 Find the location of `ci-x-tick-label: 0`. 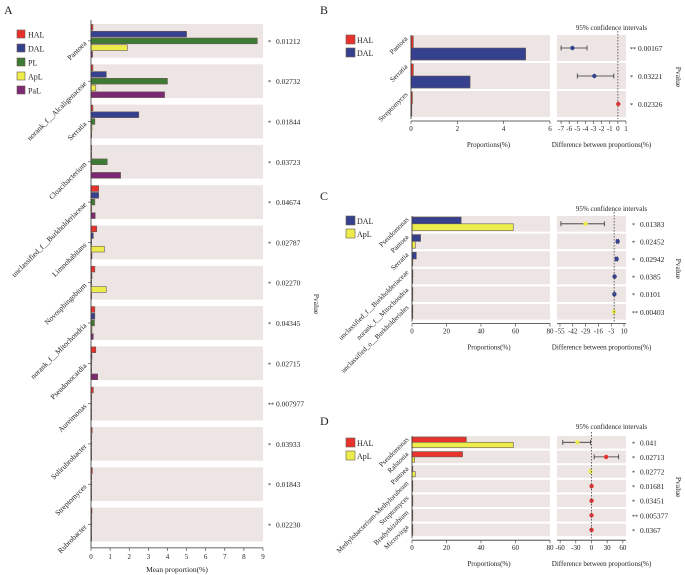

ci-x-tick-label: 0 is located at coordinates (592, 548).